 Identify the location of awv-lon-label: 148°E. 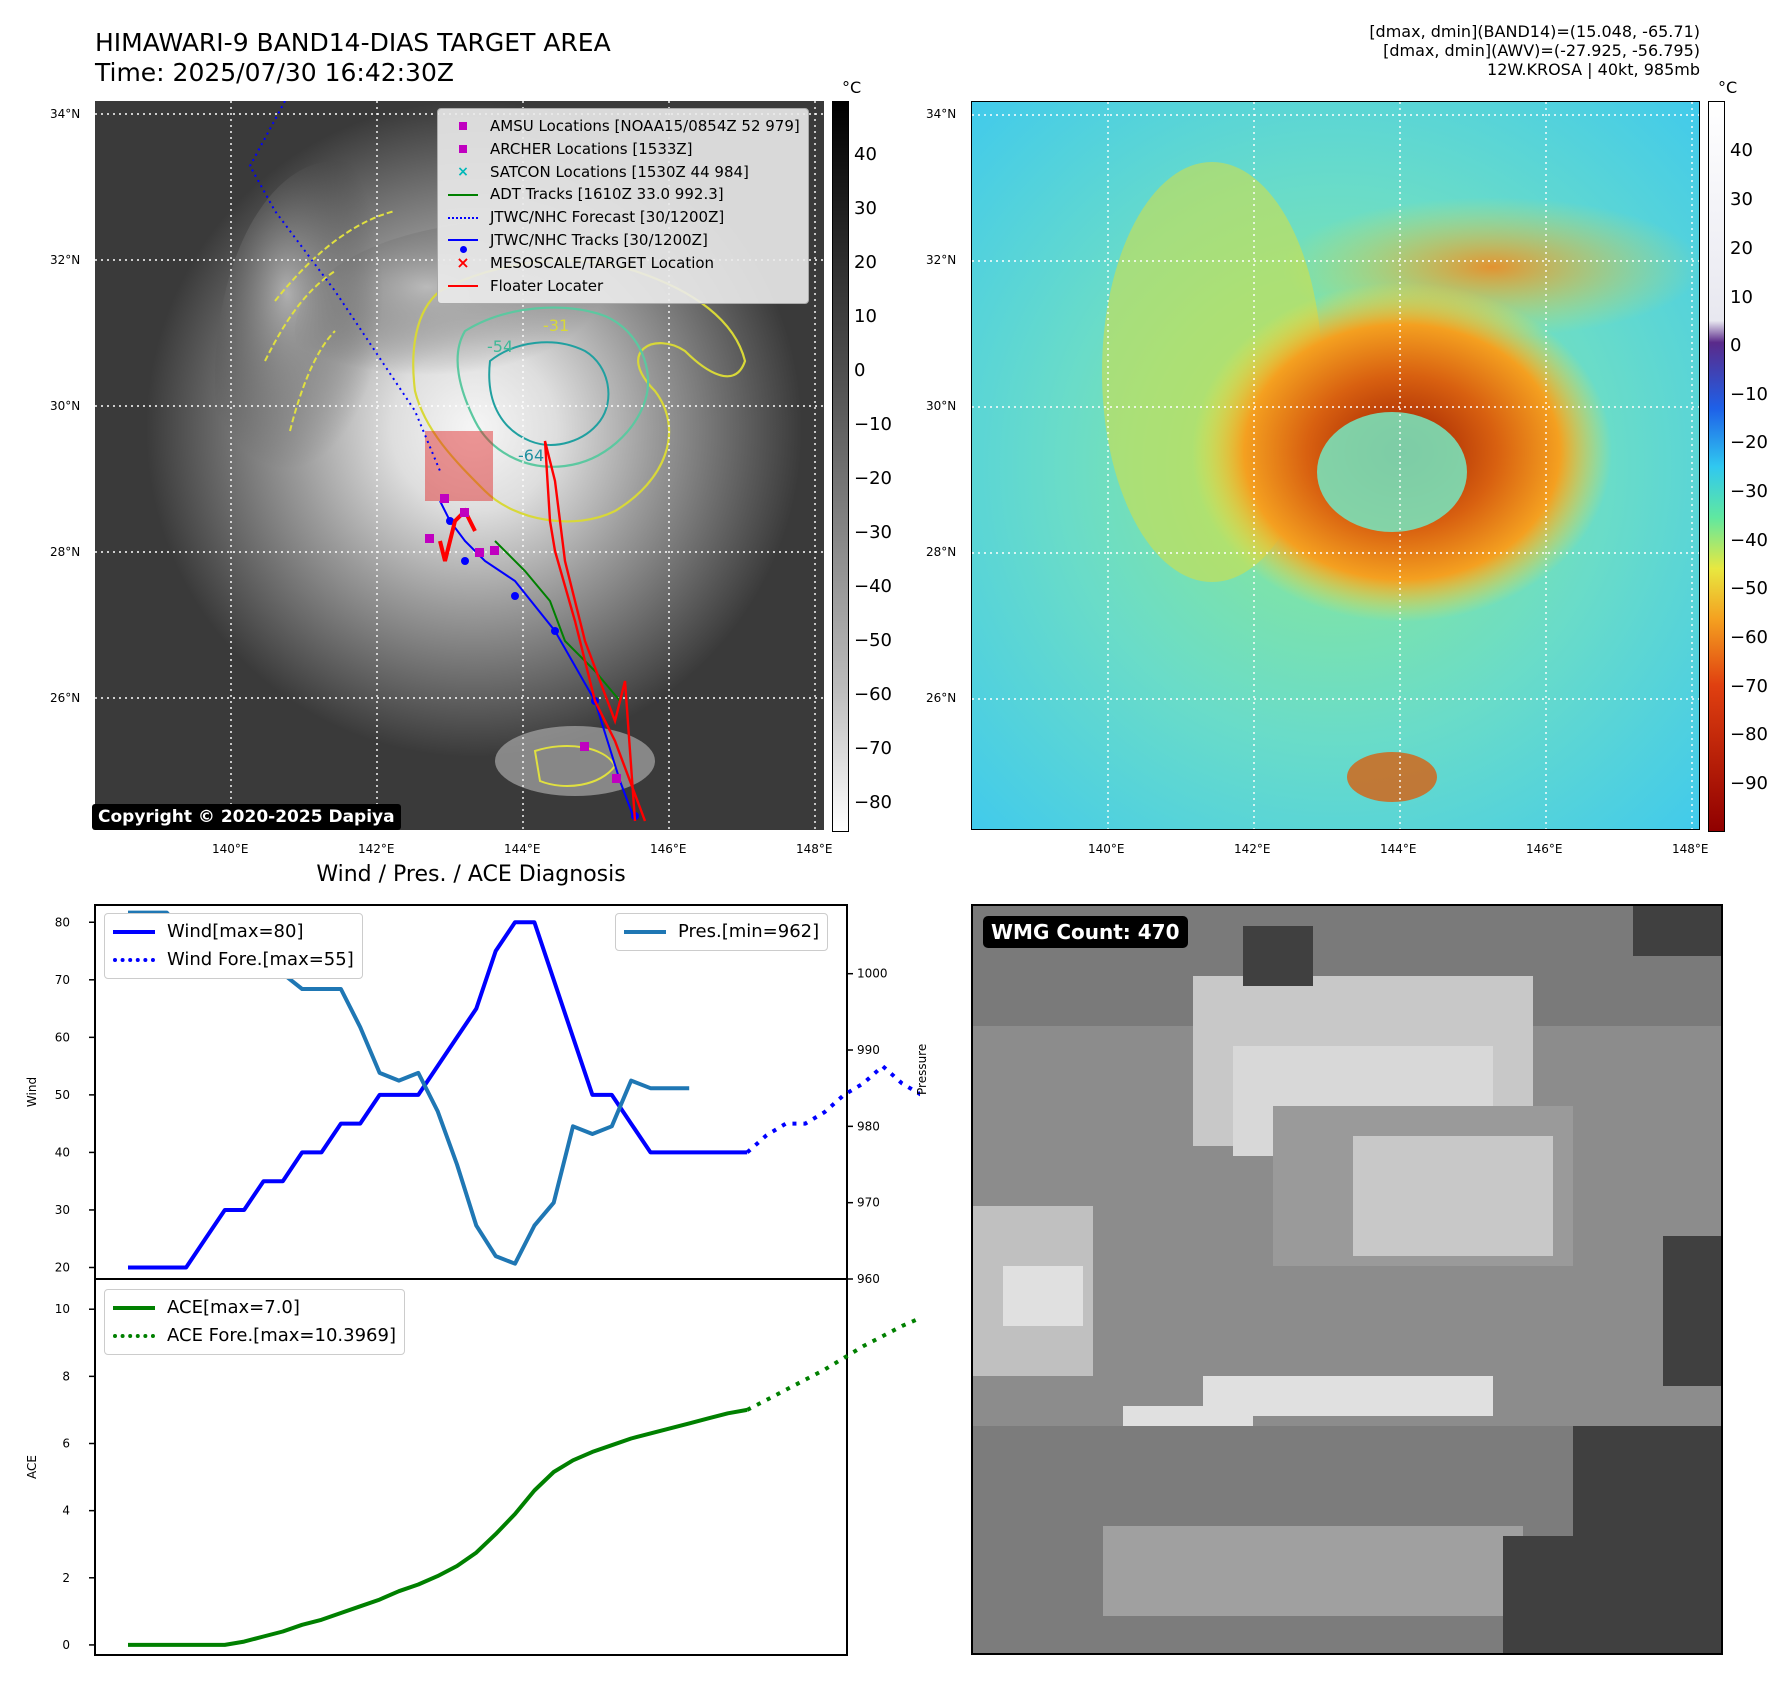
(1690, 849).